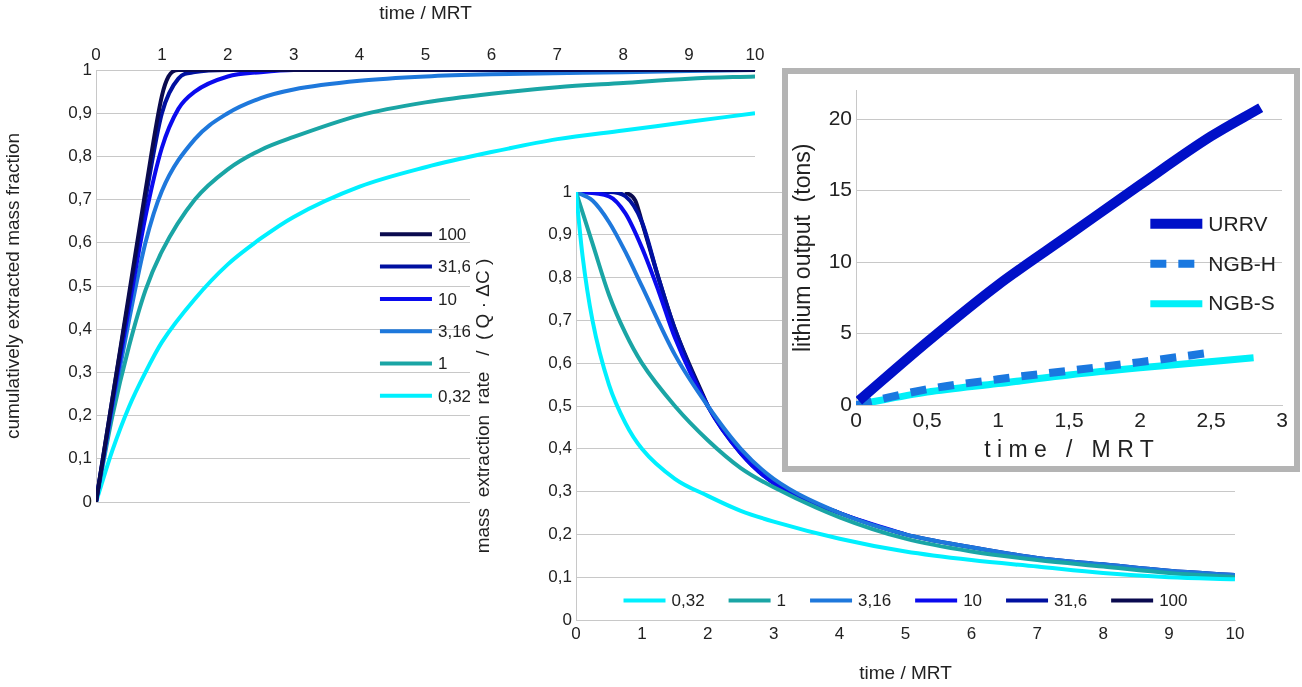 Image resolution: width=1302 pixels, height=687 pixels. Describe the element at coordinates (1069, 448) in the screenshot. I see `x-axis-title: t i m e / M R T` at that location.